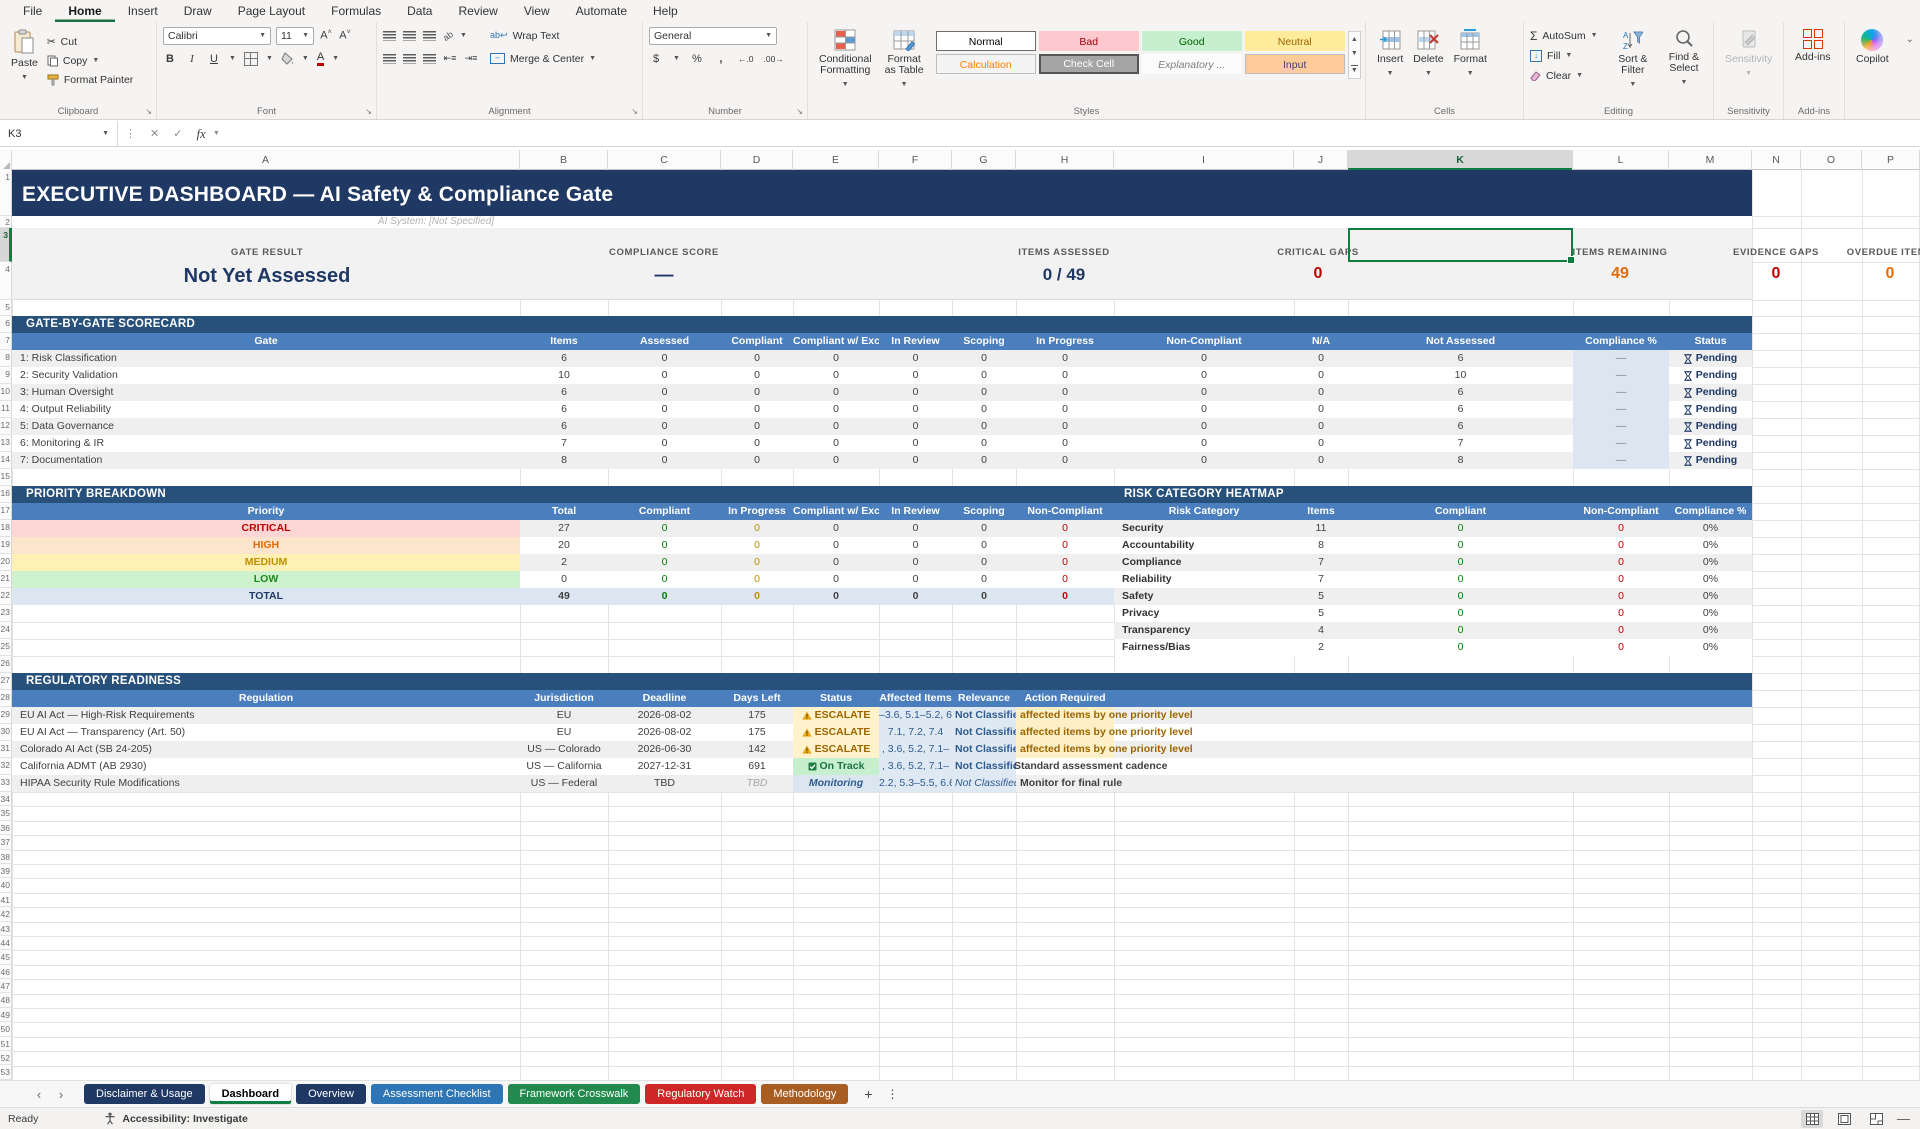 This screenshot has height=1129, width=1920. What do you see at coordinates (845, 84) in the screenshot?
I see `cf-dropdown-icon: ▼` at bounding box center [845, 84].